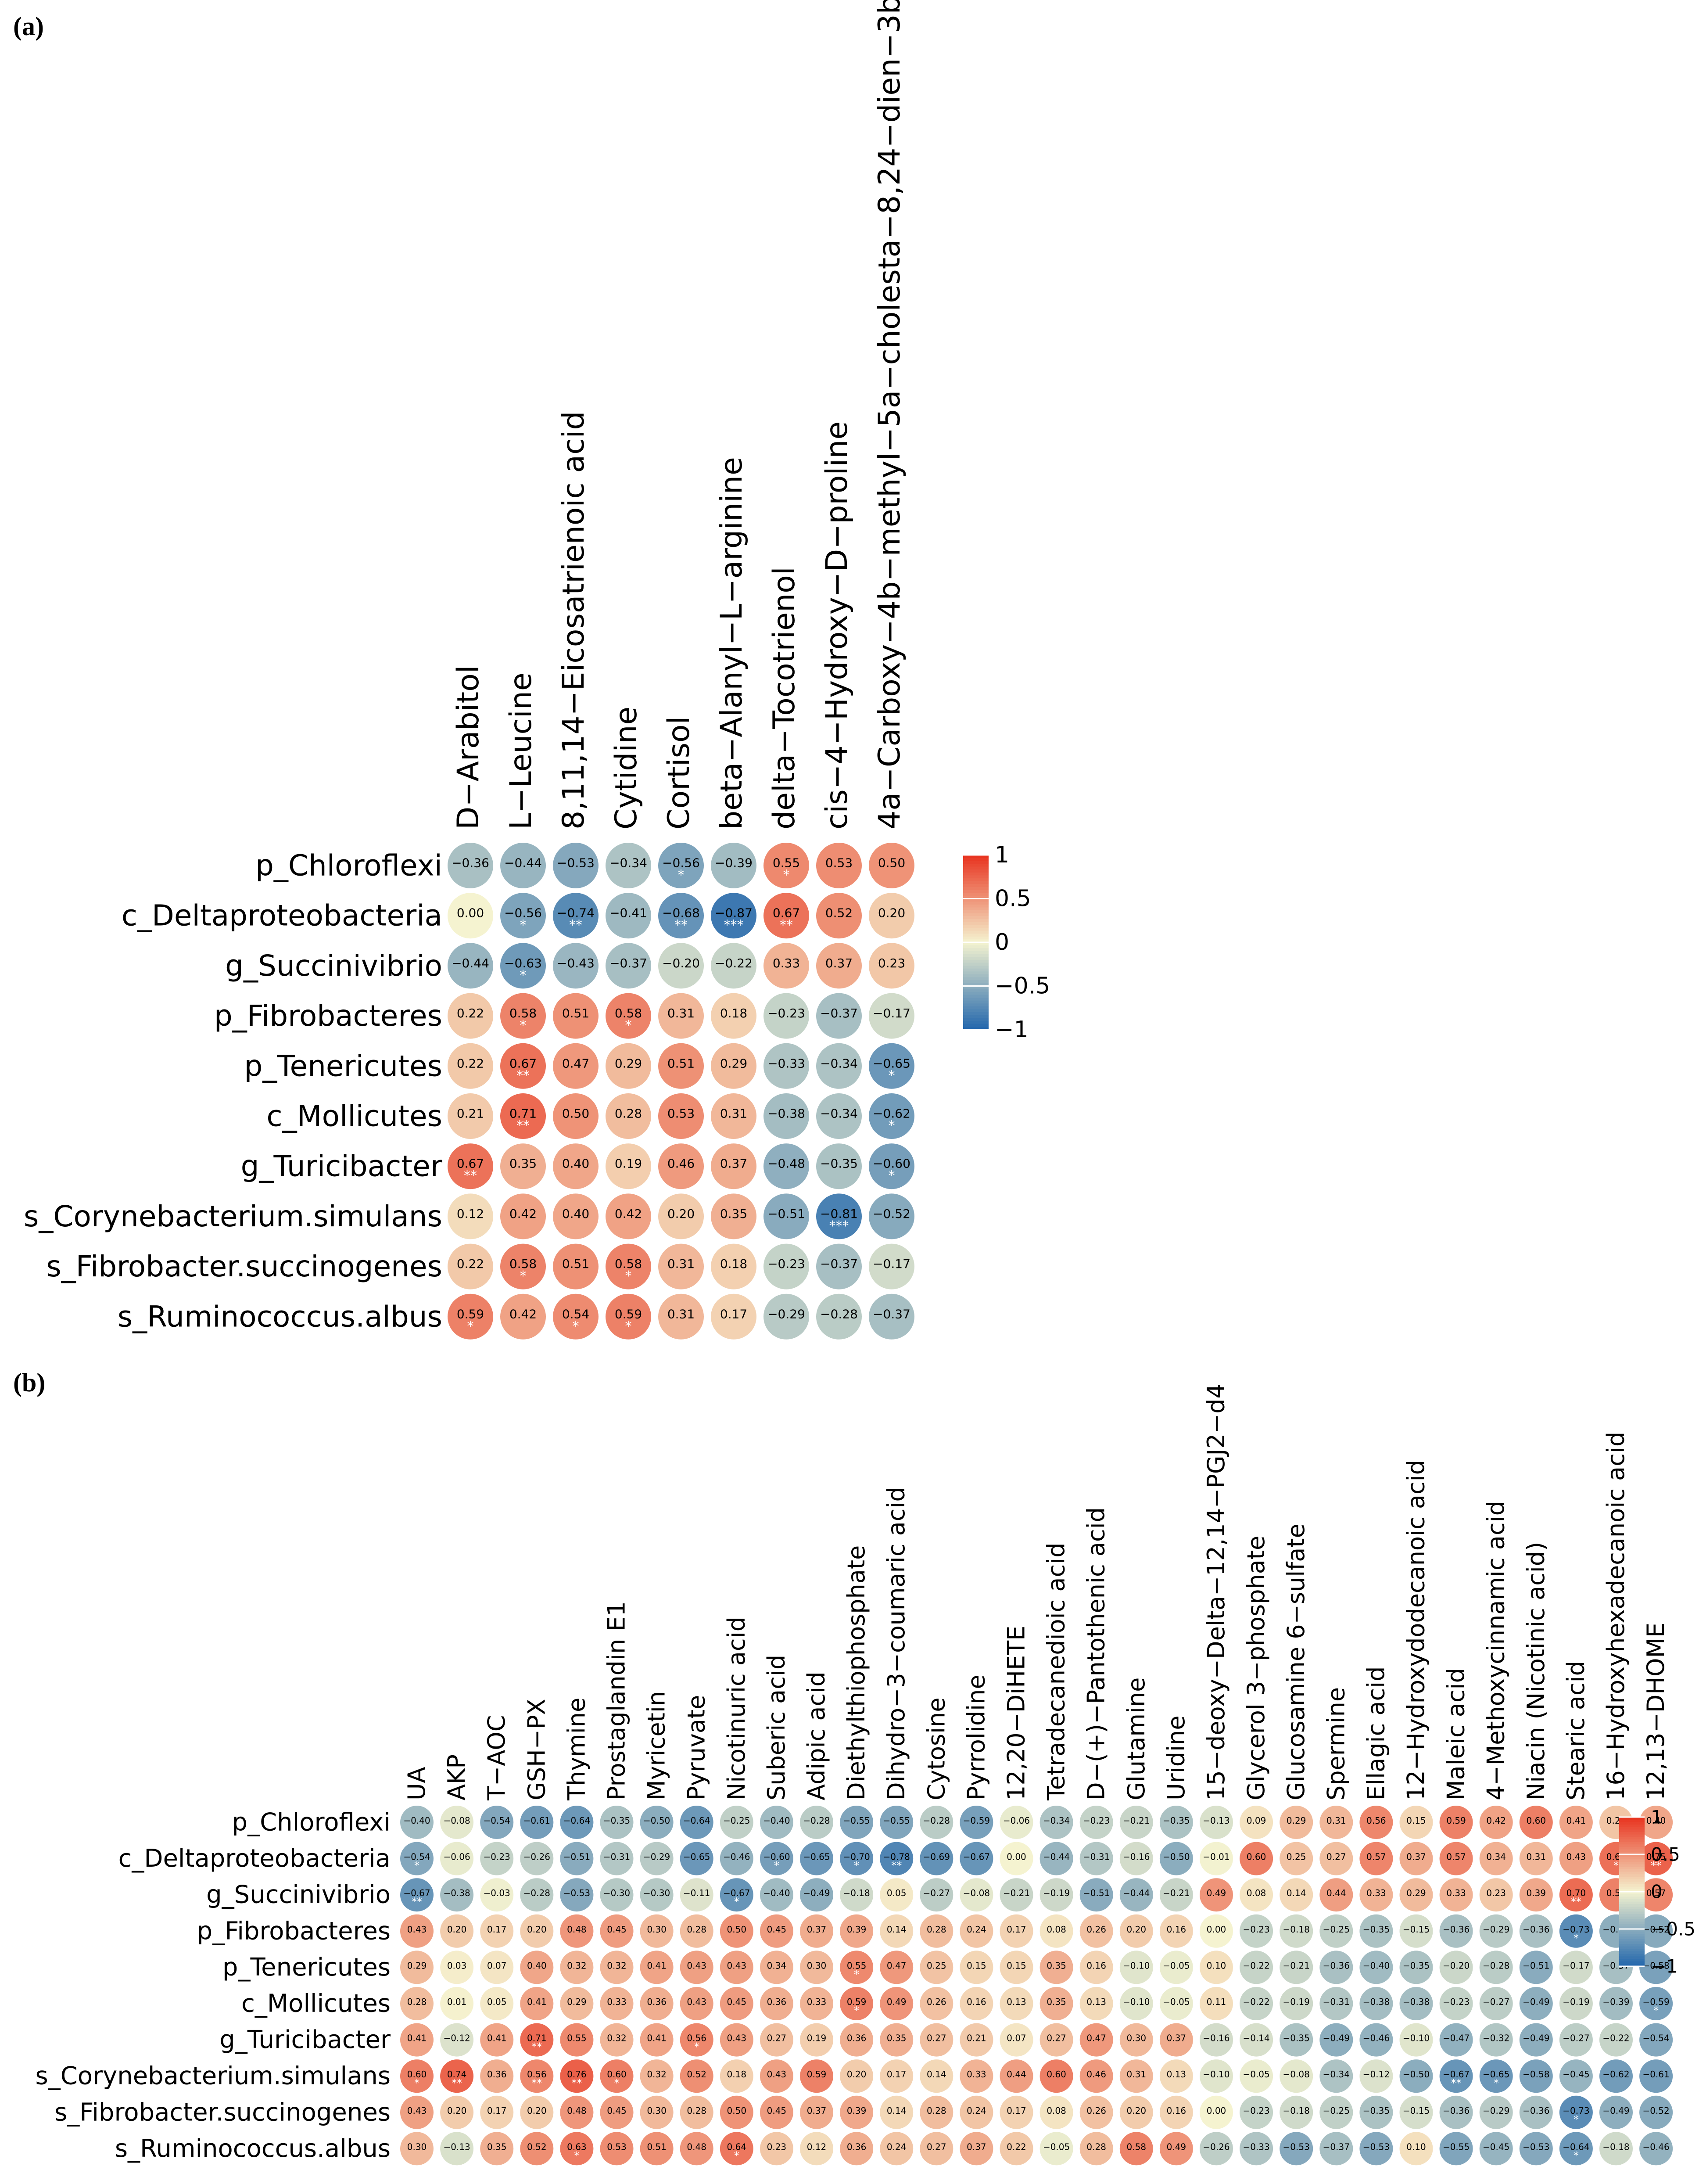  What do you see at coordinates (523, 1013) in the screenshot?
I see `cell-value: 0.58` at bounding box center [523, 1013].